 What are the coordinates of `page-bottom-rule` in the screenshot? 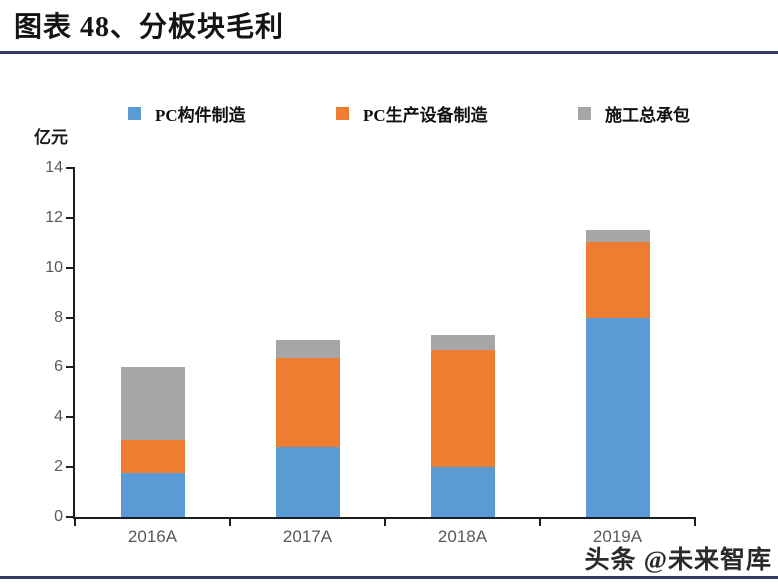 It's located at (389, 577).